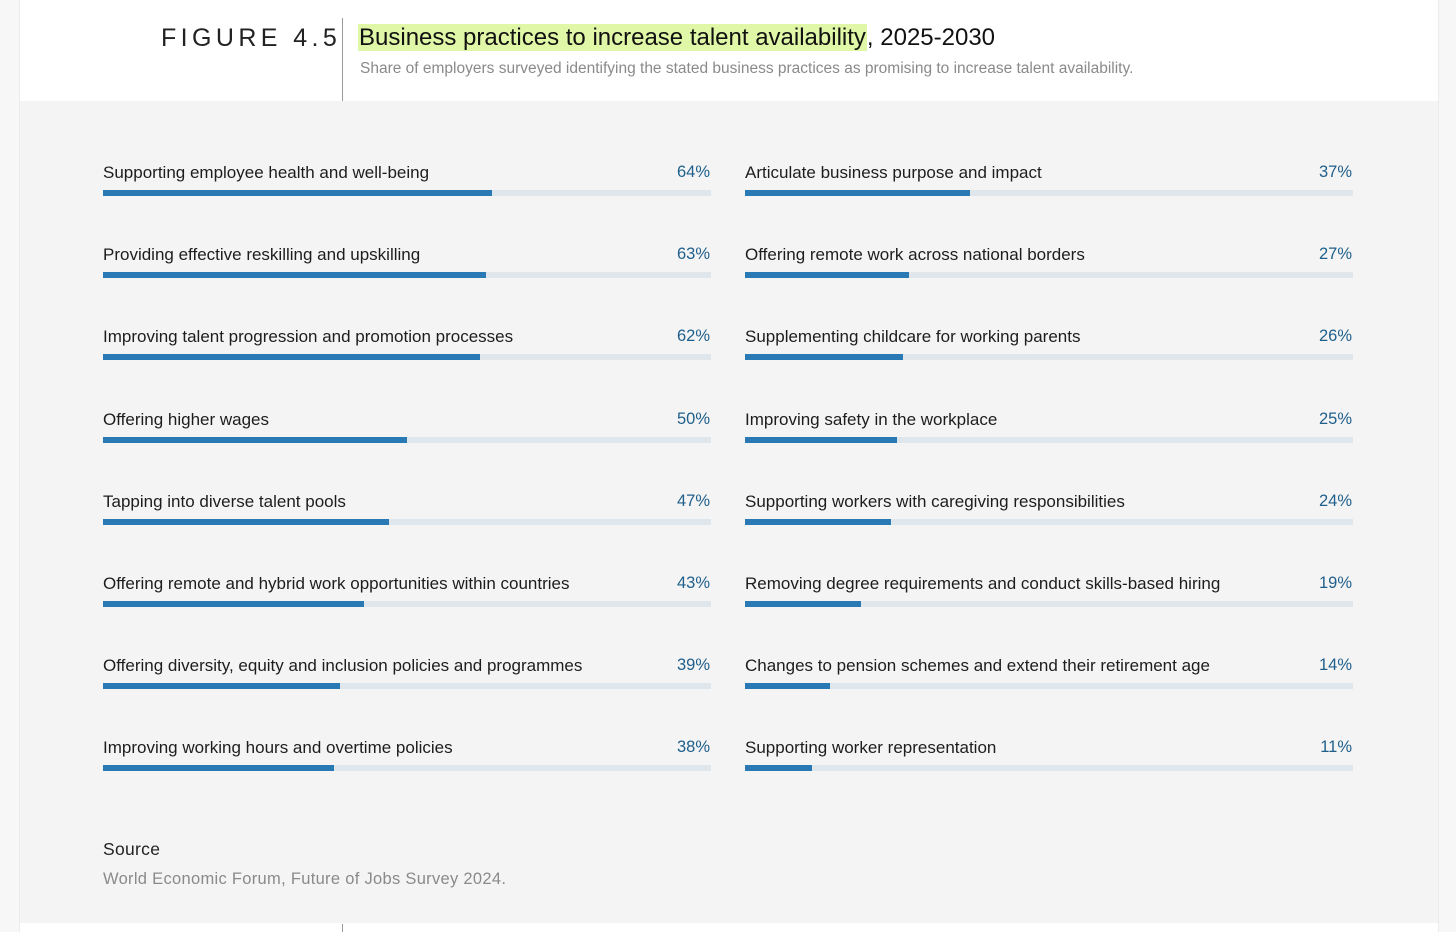 The image size is (1456, 932). I want to click on bar-value-label: 64%, so click(693, 172).